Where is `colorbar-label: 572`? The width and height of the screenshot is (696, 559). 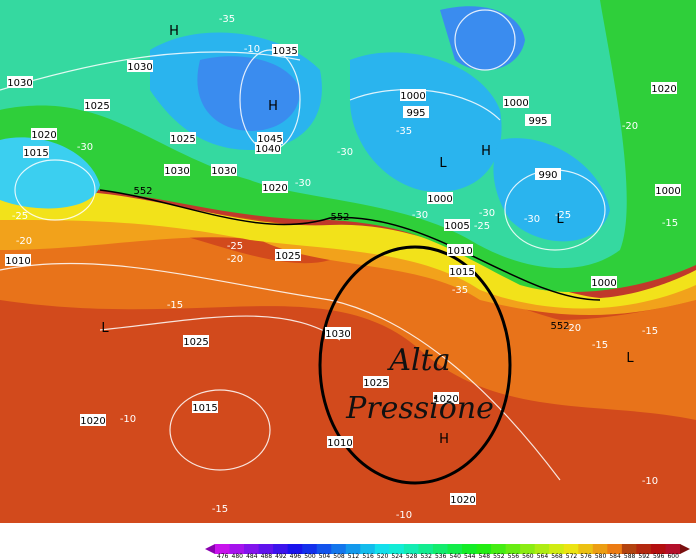
colorbar-label: 572 is located at coordinates (572, 556).